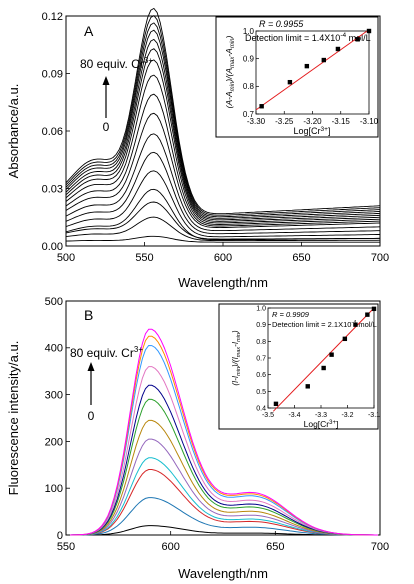 This screenshot has height=584, width=414. What do you see at coordinates (223, 282) in the screenshot?
I see `panel-a-x-axis-title: Wavelength/nm` at bounding box center [223, 282].